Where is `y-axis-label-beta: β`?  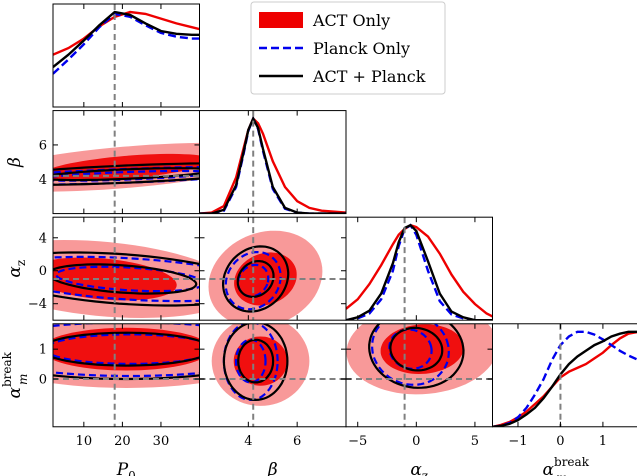
y-axis-label-beta: β is located at coordinates (15, 162).